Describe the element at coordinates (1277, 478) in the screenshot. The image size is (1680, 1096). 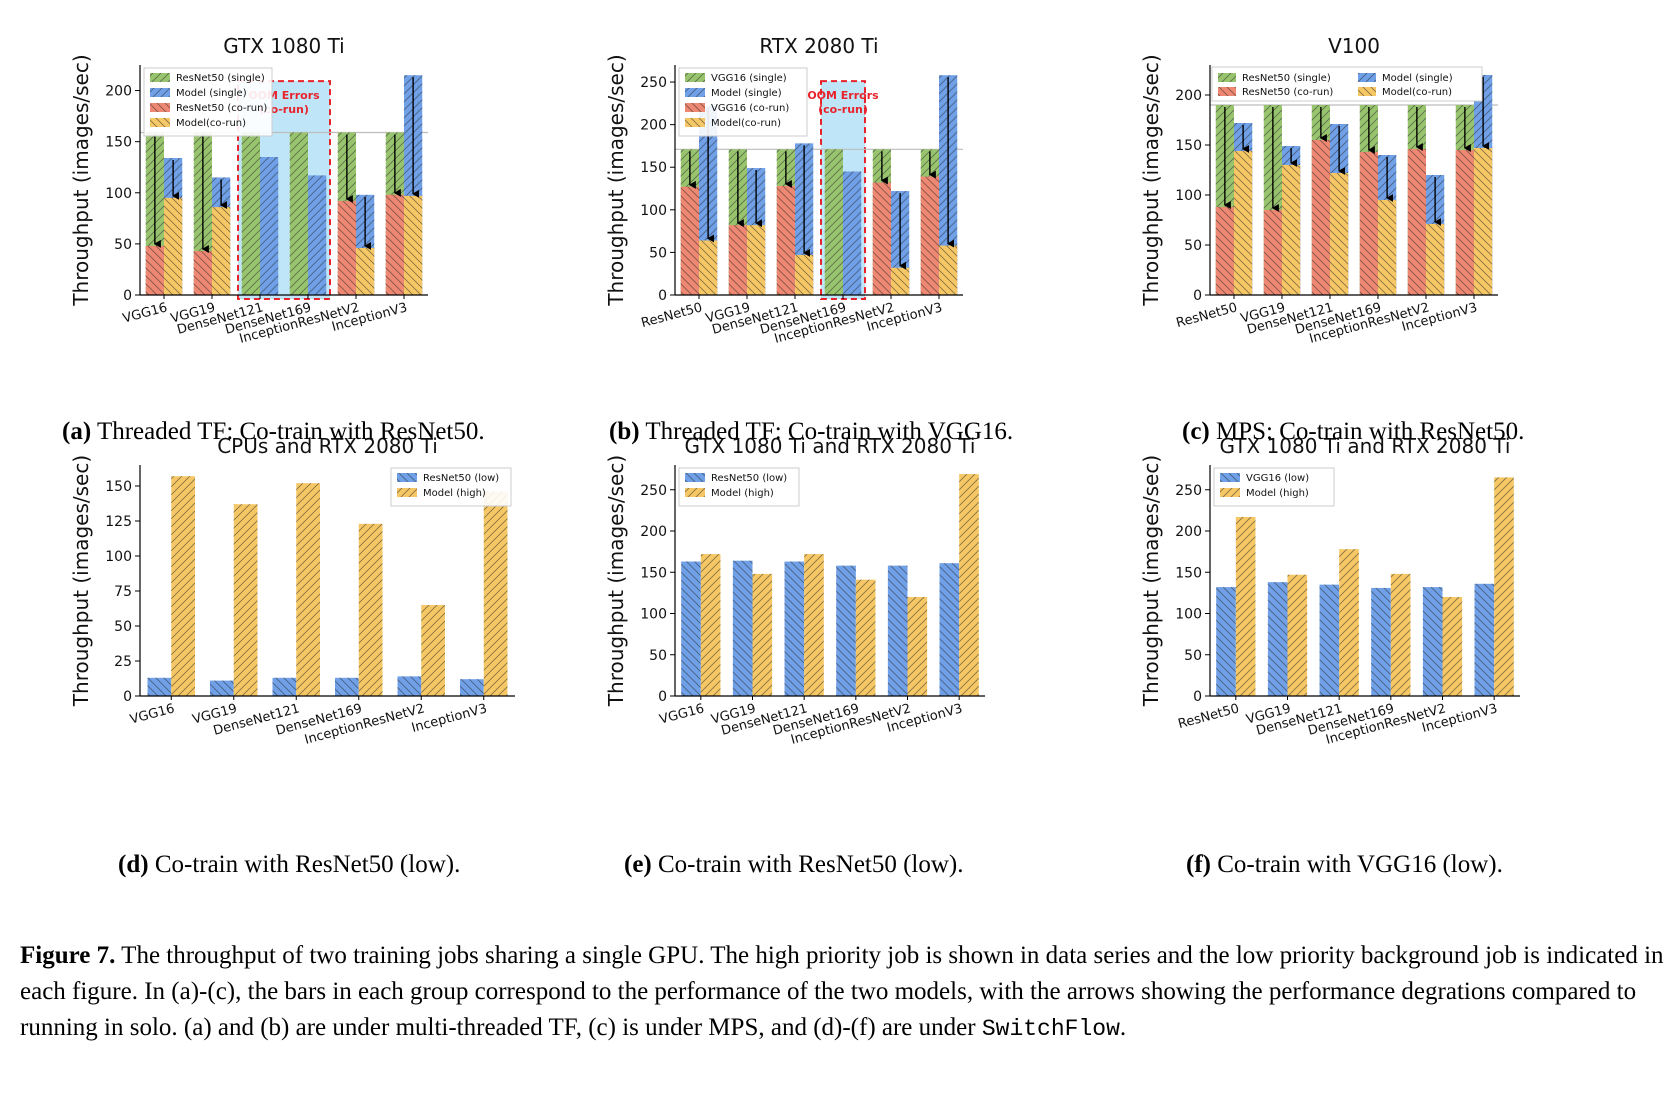
I see `legend-label: VGG16 (low)` at that location.